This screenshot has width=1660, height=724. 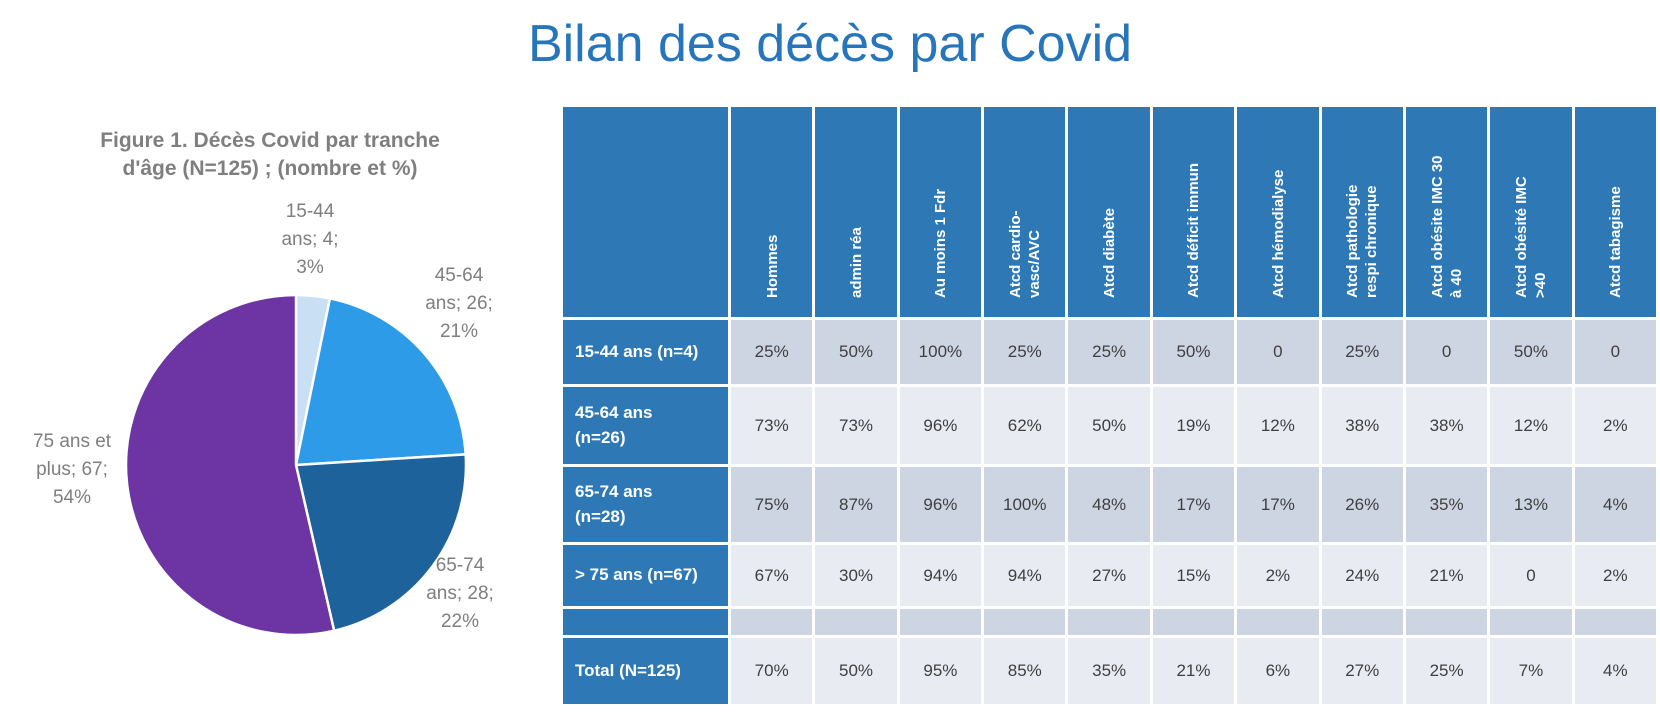 What do you see at coordinates (645, 622) in the screenshot?
I see `row-label-cell` at bounding box center [645, 622].